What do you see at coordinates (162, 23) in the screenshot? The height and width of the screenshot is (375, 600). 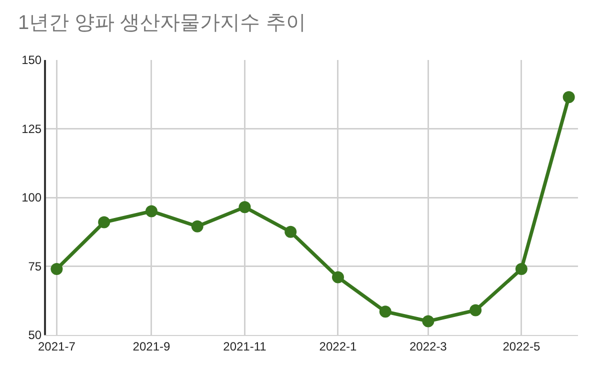 I see `chart-title: 1년간 양파 생산자물가지수 추이` at bounding box center [162, 23].